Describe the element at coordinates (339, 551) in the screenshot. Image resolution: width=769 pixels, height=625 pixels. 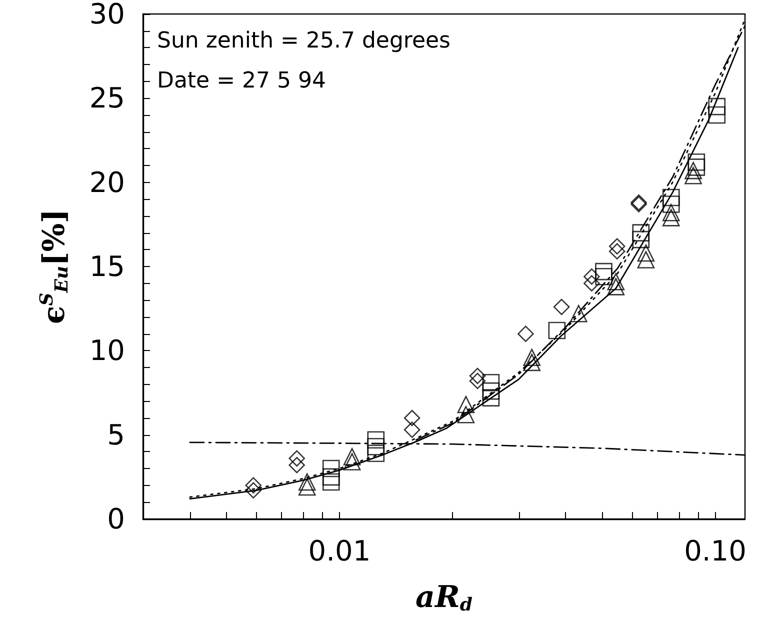
I see `x-tick-label: 0.01` at that location.